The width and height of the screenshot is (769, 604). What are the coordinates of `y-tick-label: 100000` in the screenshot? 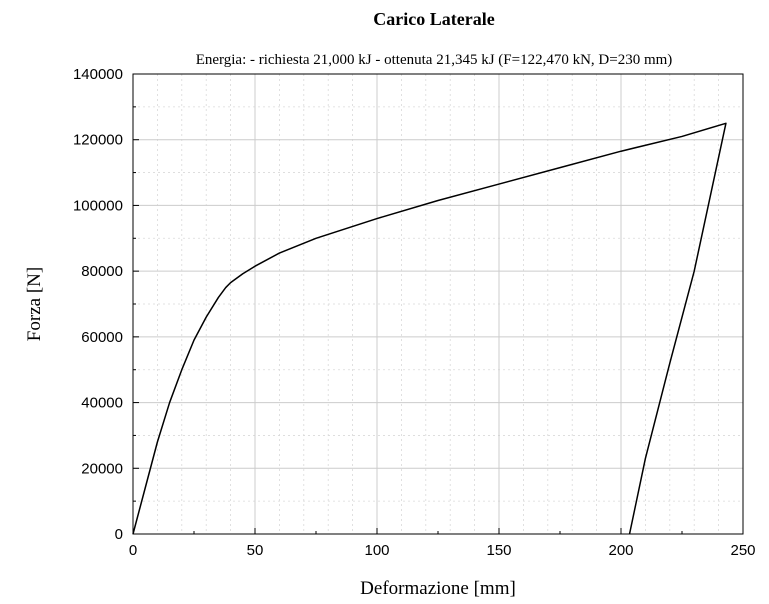 It's located at (98, 205).